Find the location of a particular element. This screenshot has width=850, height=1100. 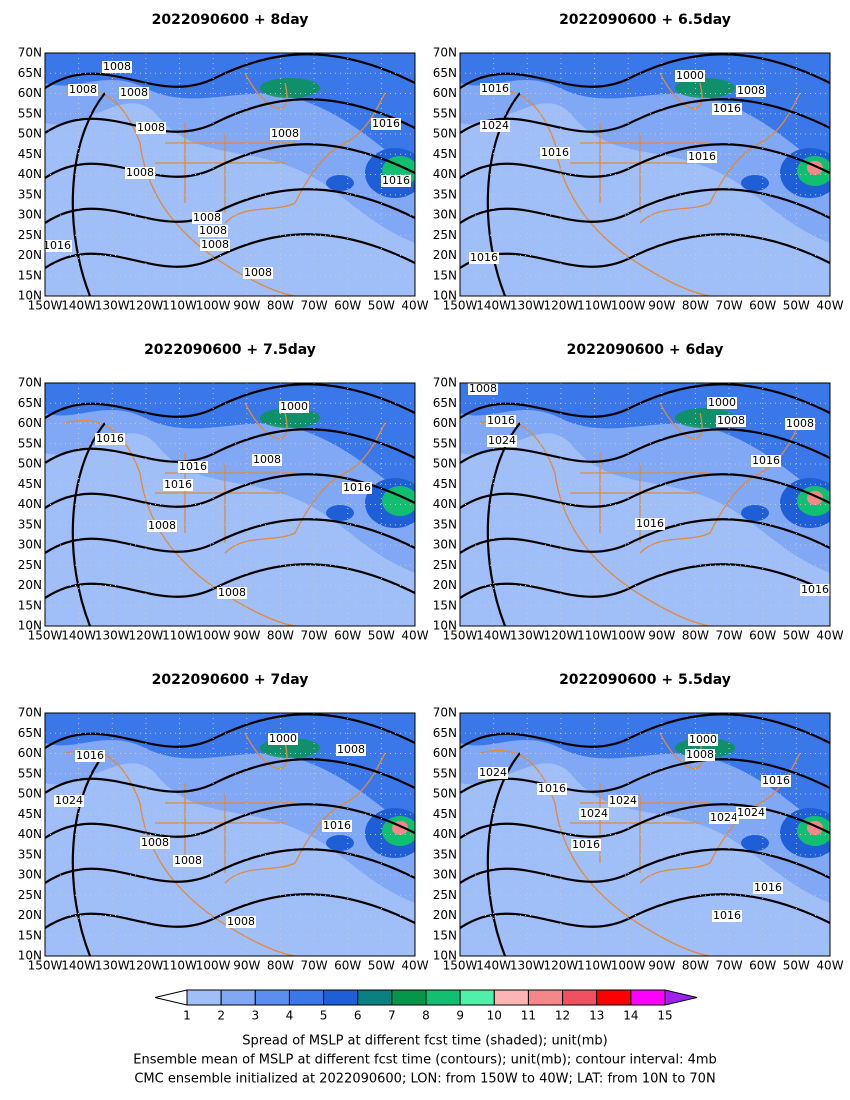

lat-label: 30N is located at coordinates (445, 215).